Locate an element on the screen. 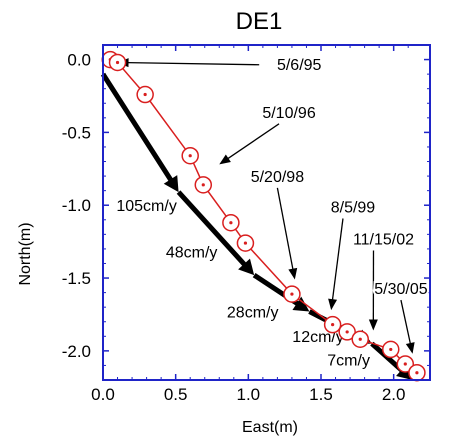  y-tick-label: -0.5 is located at coordinates (76, 132).